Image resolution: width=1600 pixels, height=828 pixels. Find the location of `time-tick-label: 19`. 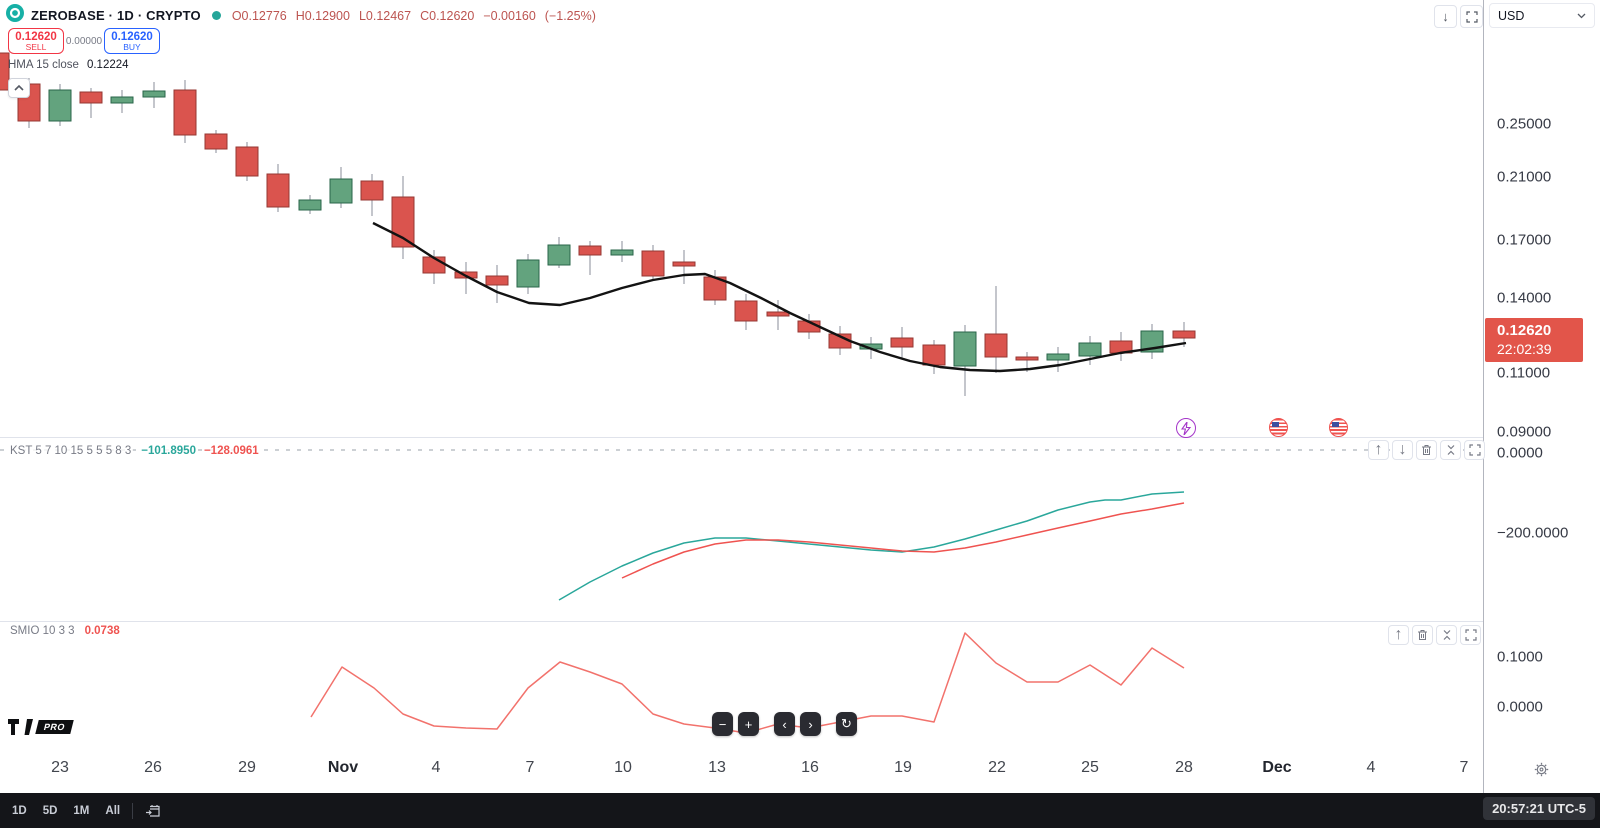

time-tick-label: 19 is located at coordinates (903, 767).